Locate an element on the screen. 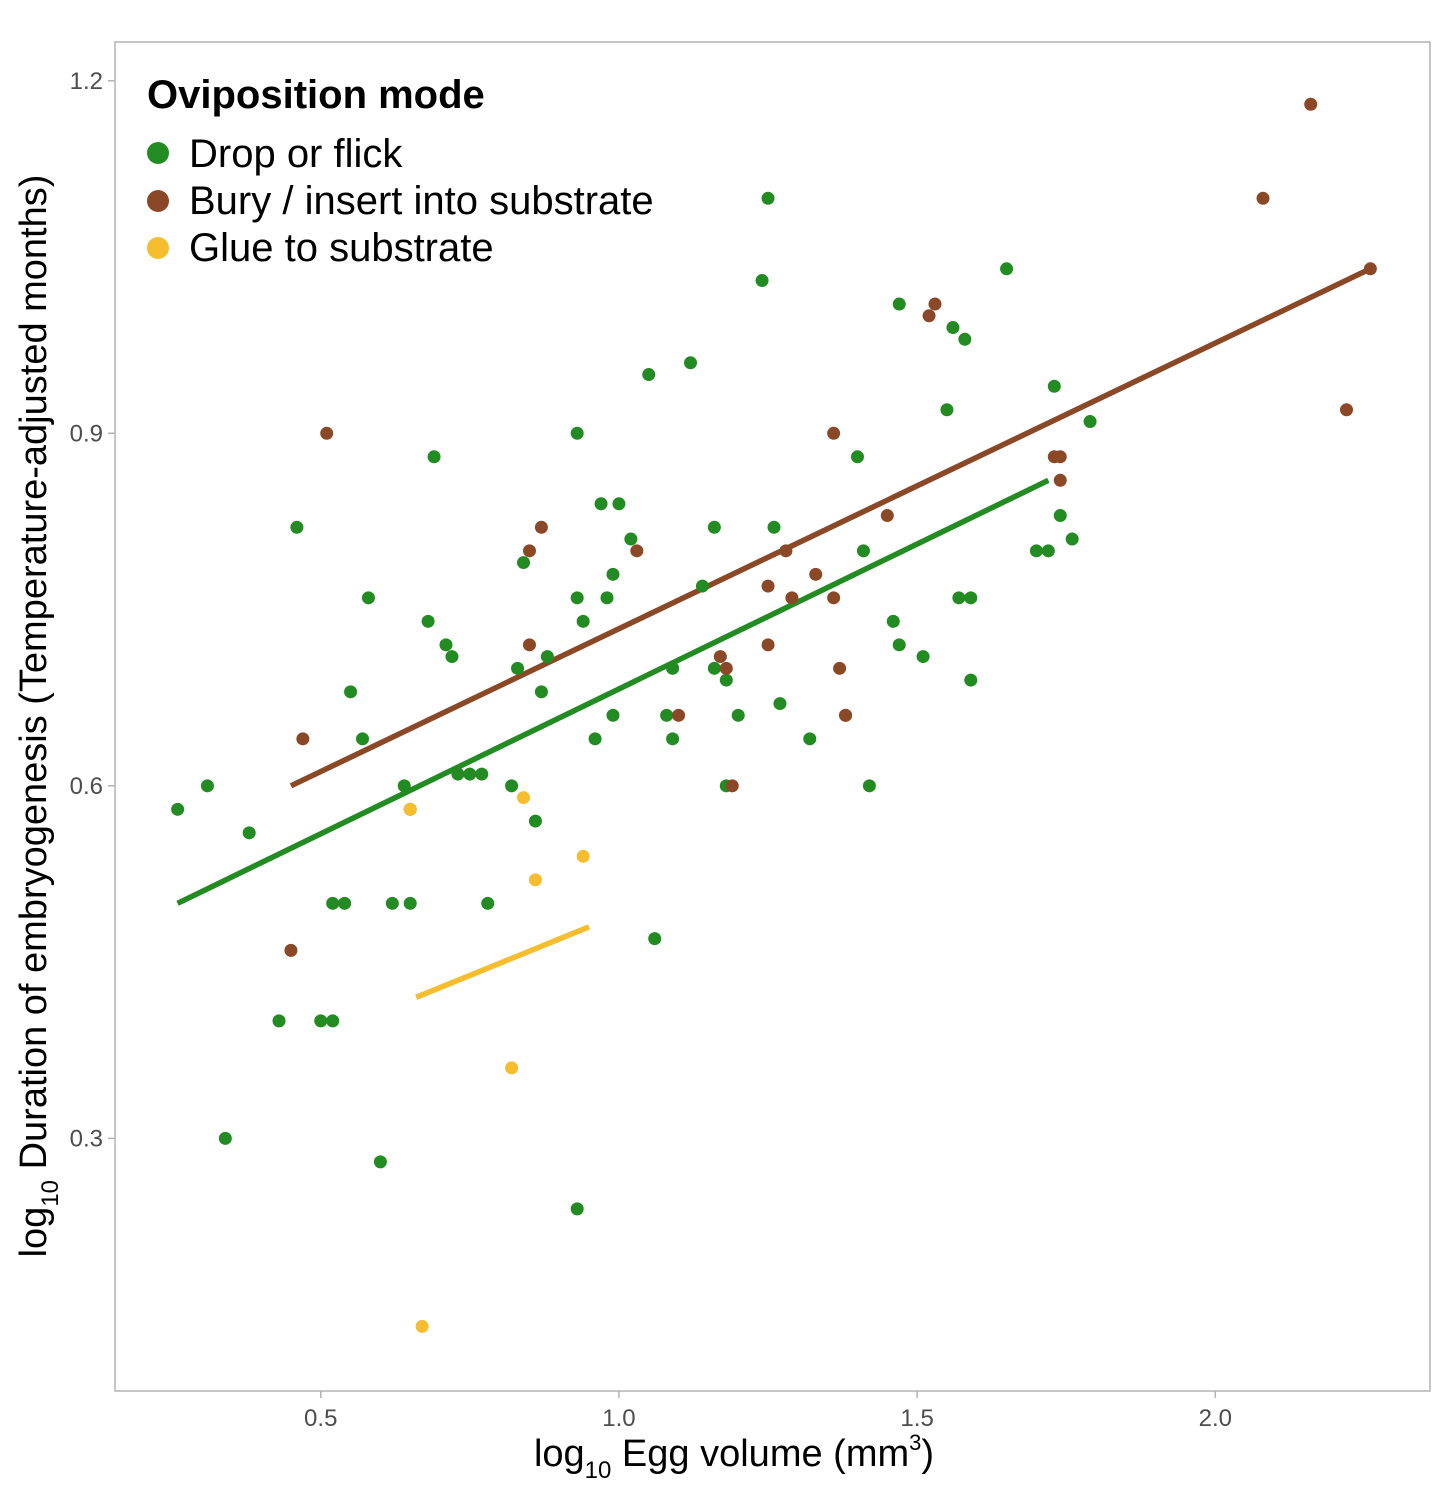 This screenshot has width=1437, height=1486. legend-label-drop-or-flick: Drop or flick is located at coordinates (296, 154).